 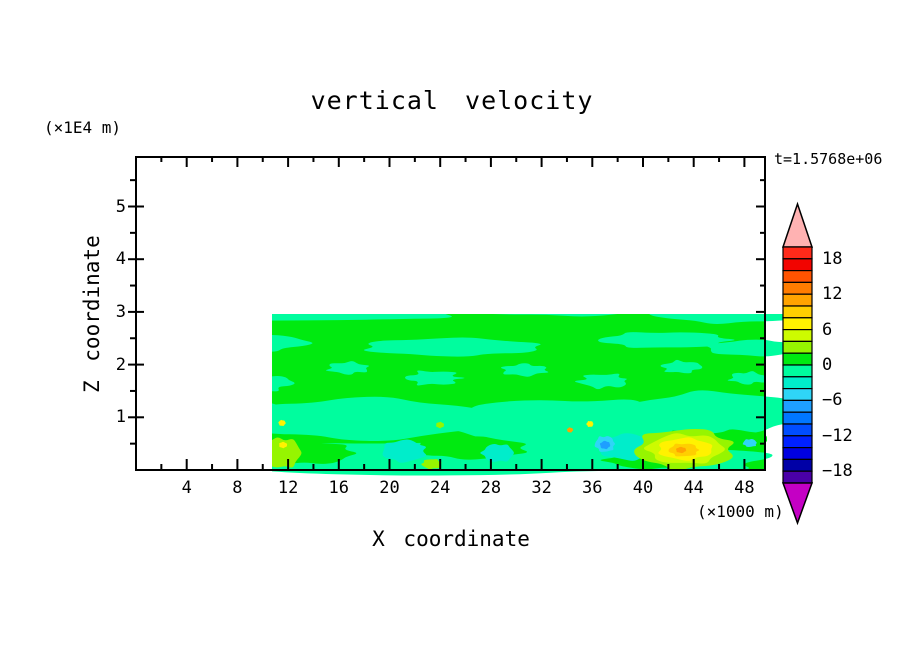 I want to click on x-tick-label: 16, so click(x=339, y=488).